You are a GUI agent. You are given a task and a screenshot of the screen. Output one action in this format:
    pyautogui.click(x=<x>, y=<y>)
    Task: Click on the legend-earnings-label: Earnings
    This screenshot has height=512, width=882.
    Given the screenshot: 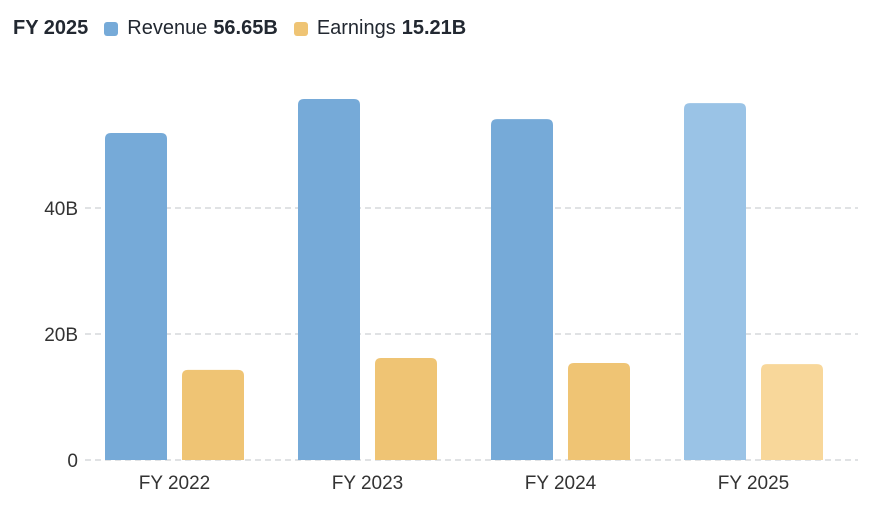 What is the action you would take?
    pyautogui.click(x=356, y=28)
    